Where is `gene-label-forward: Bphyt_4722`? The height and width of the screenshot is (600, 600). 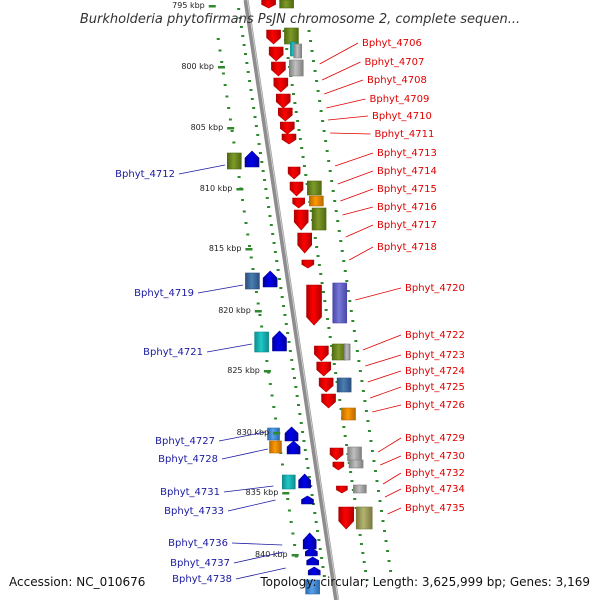
gene-label-forward: Bphyt_4722 is located at coordinates (435, 335).